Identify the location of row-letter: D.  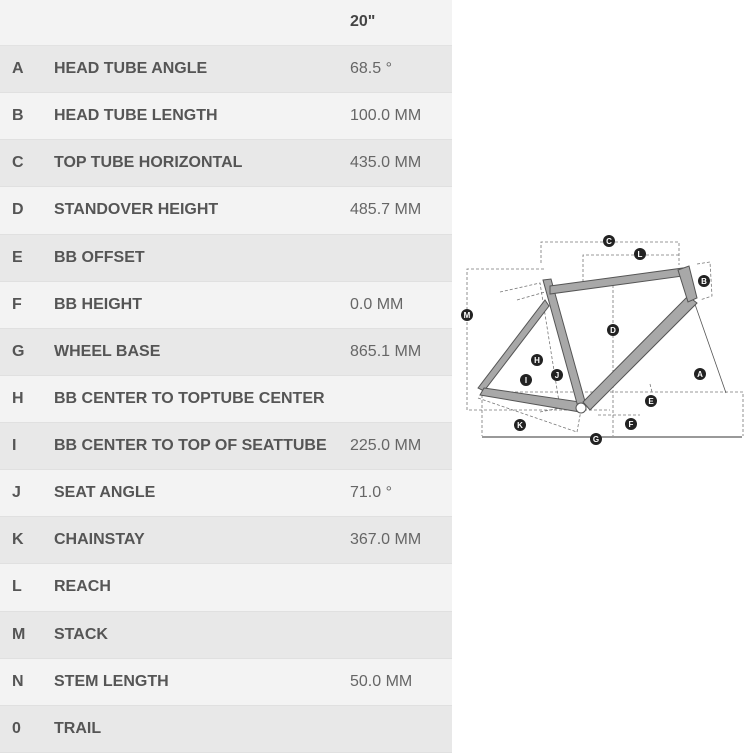
(18, 210).